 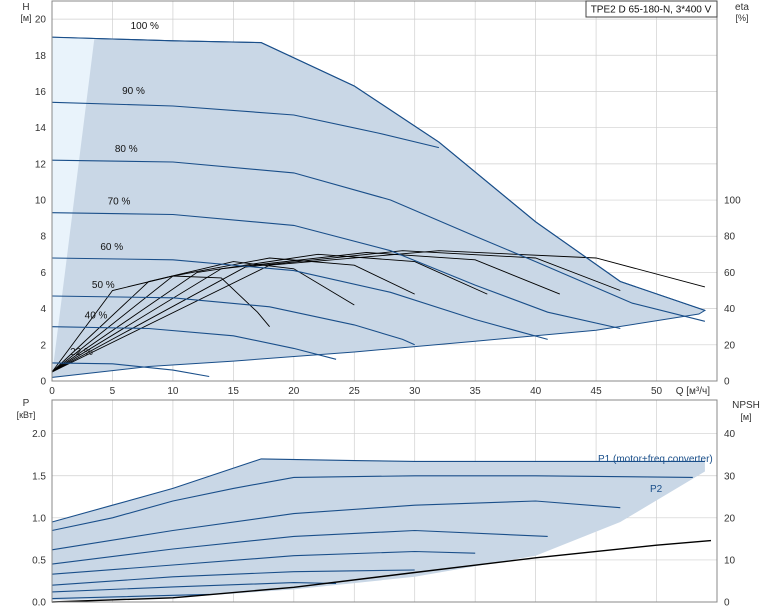 What do you see at coordinates (119, 202) in the screenshot?
I see `speed-label: 70 %` at bounding box center [119, 202].